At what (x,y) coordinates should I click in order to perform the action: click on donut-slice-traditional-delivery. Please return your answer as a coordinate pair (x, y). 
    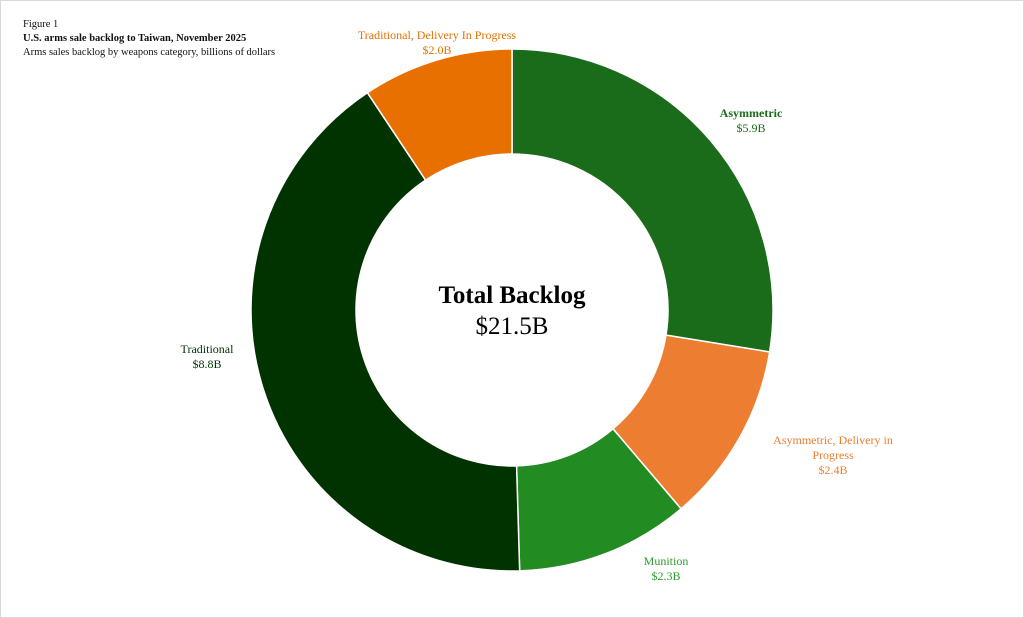
    Looking at the image, I should click on (439, 115).